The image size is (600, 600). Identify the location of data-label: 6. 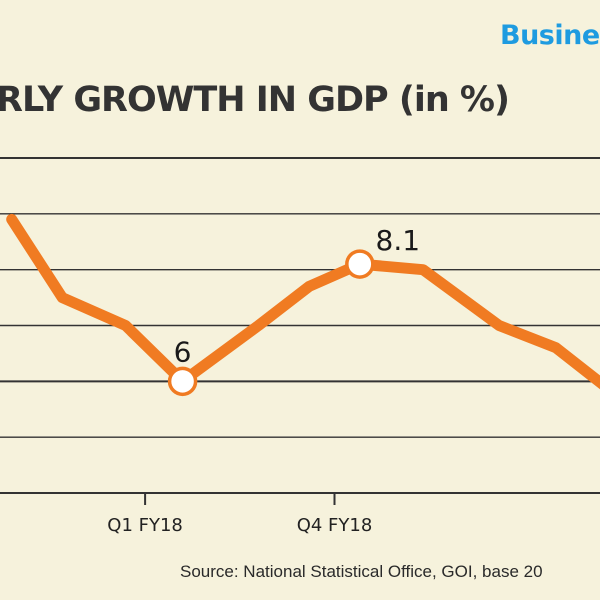
(183, 351).